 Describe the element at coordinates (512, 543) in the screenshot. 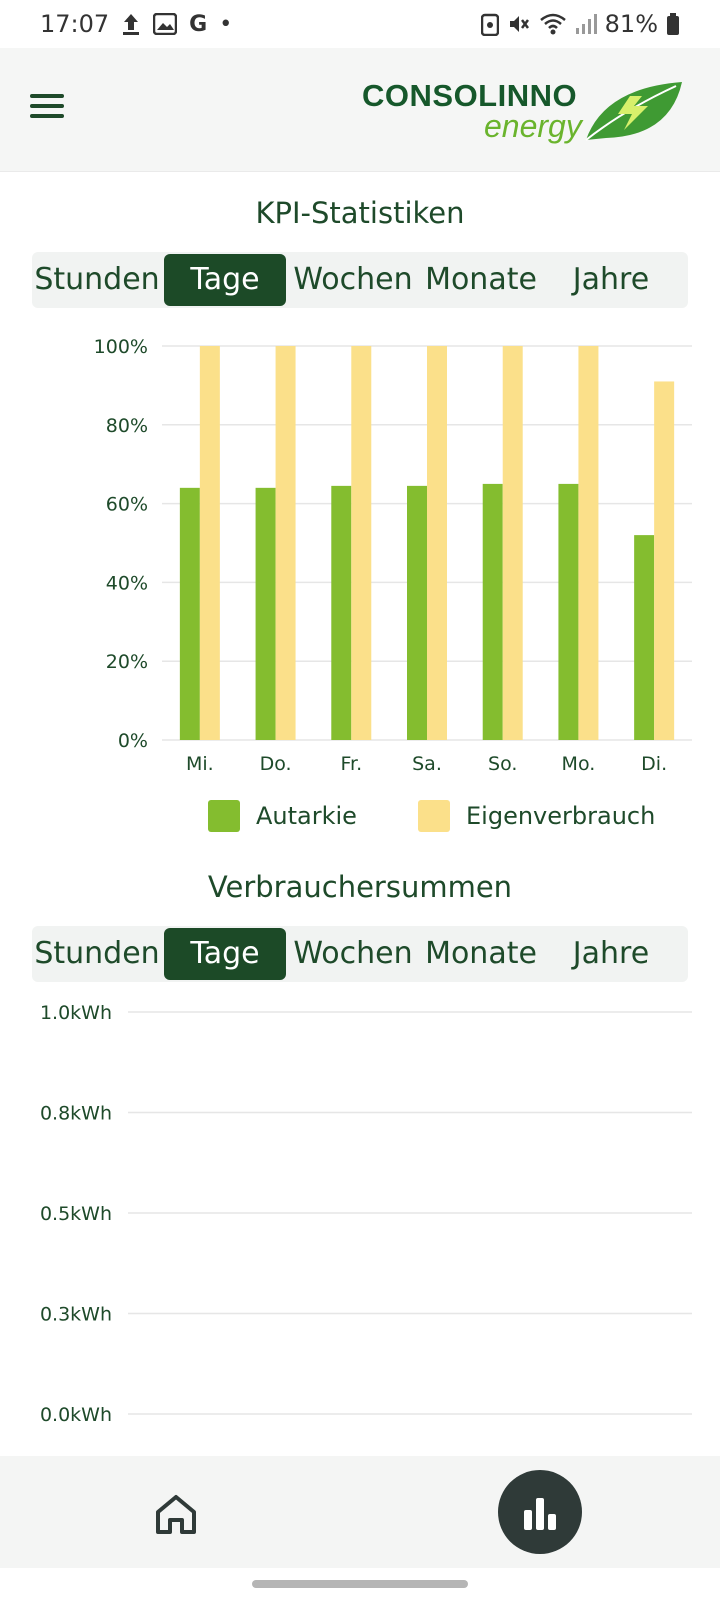

I see `kpi-bar-eigenverbrauch-so` at that location.